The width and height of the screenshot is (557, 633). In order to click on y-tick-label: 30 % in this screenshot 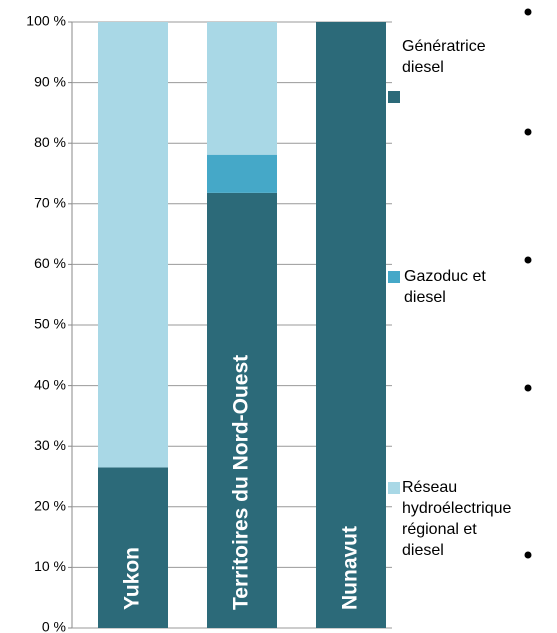, I will do `click(50, 445)`.